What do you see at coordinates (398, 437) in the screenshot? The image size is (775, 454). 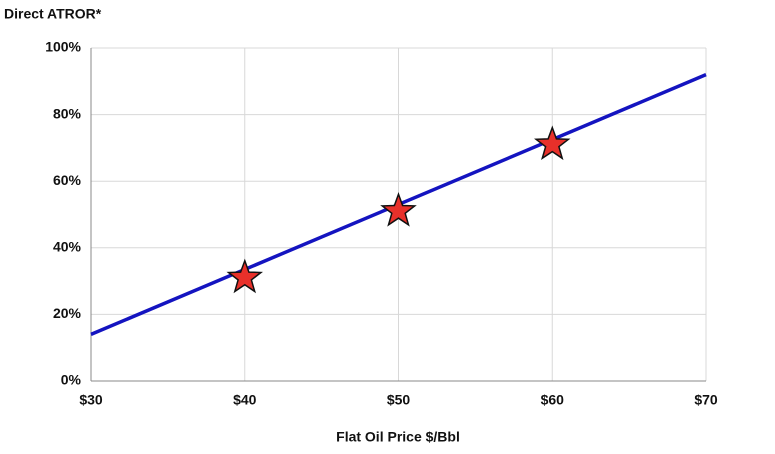 I see `x-axis-title: Flat Oil Price $/Bbl` at bounding box center [398, 437].